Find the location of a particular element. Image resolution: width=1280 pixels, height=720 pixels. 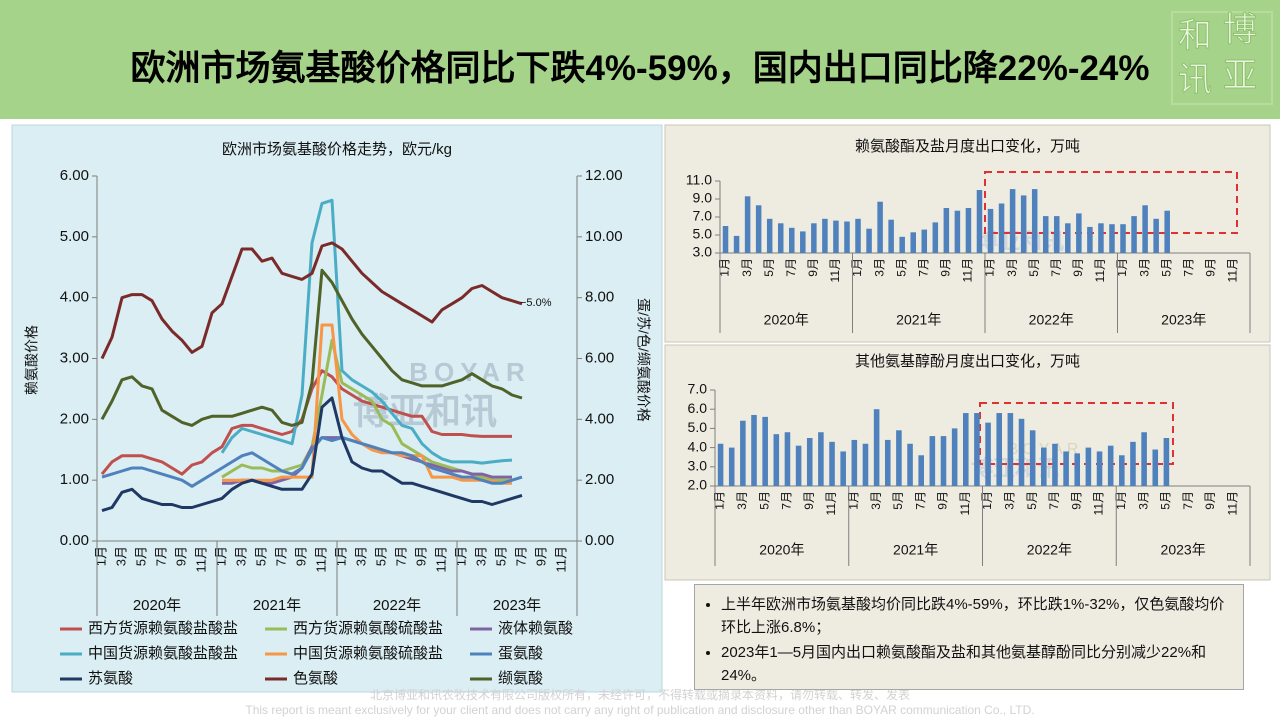

y-tick-label: 4.0 is located at coordinates (698, 446).